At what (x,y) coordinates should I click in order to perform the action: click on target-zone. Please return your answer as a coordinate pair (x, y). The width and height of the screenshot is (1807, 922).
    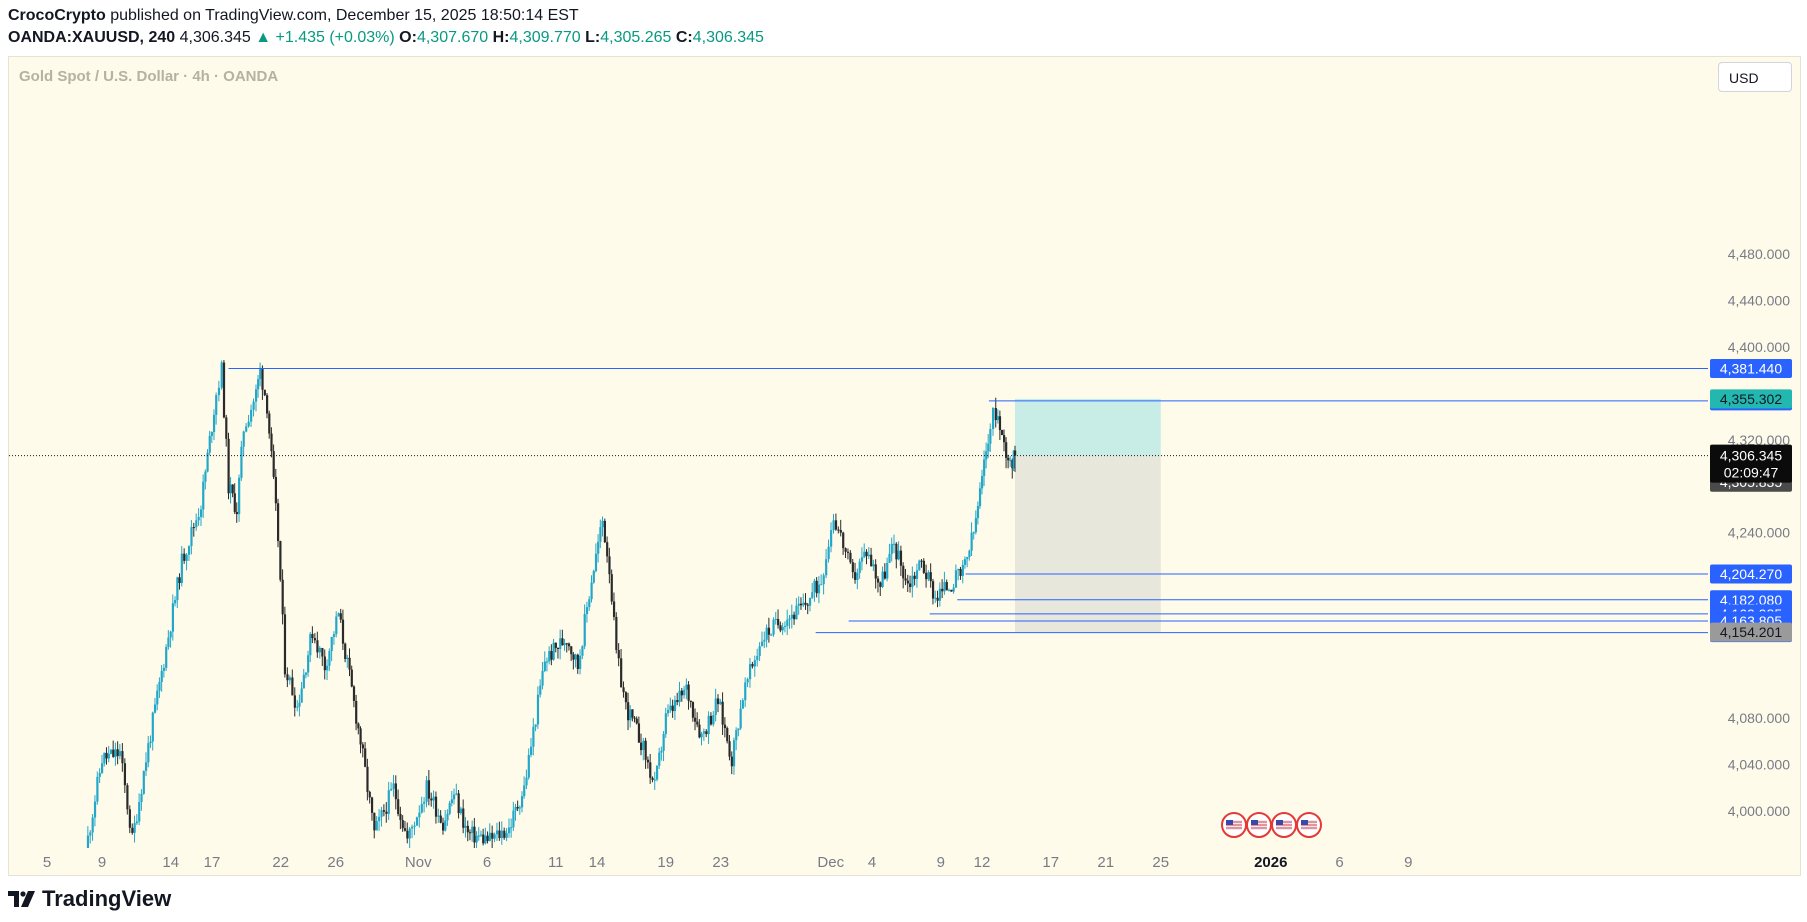
    Looking at the image, I should click on (1088, 427).